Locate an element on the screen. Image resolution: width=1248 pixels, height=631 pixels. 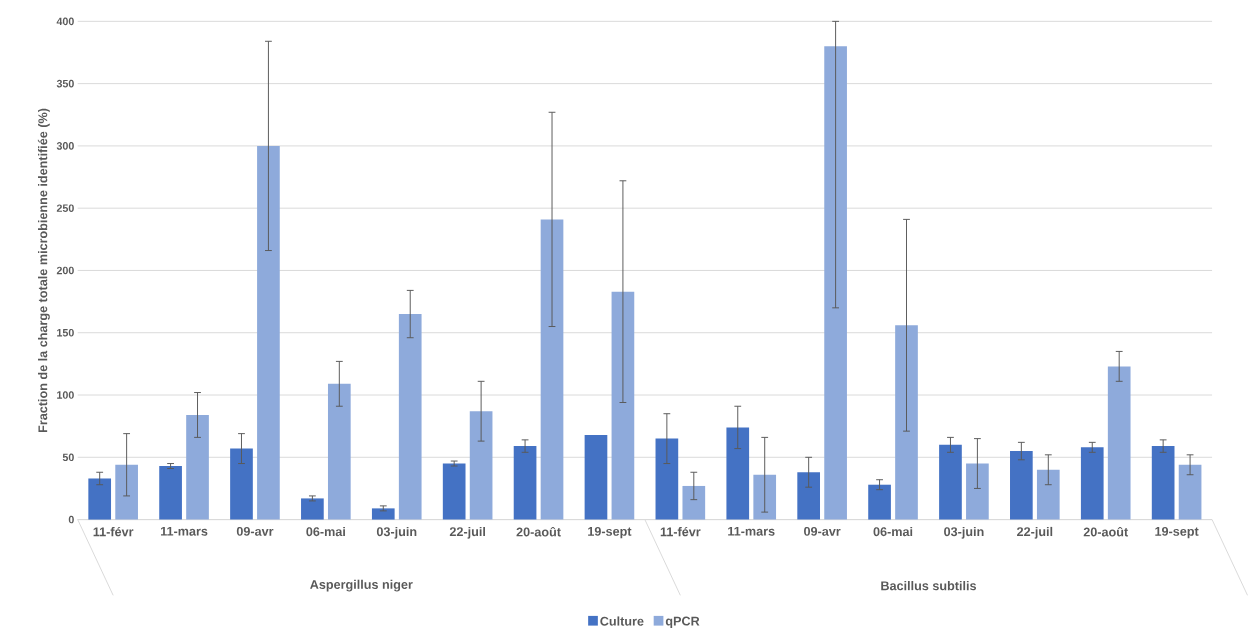
y-tick-label: 300 is located at coordinates (65, 146).